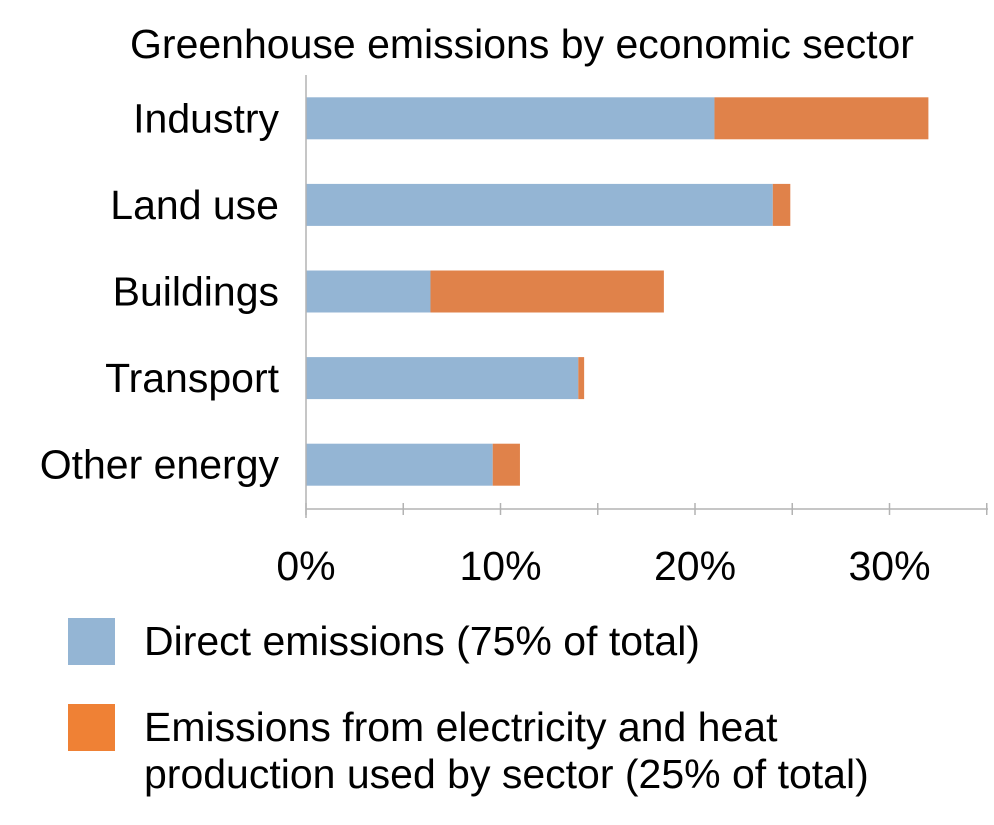  Describe the element at coordinates (192, 378) in the screenshot. I see `category-label-transport: Transport` at that location.